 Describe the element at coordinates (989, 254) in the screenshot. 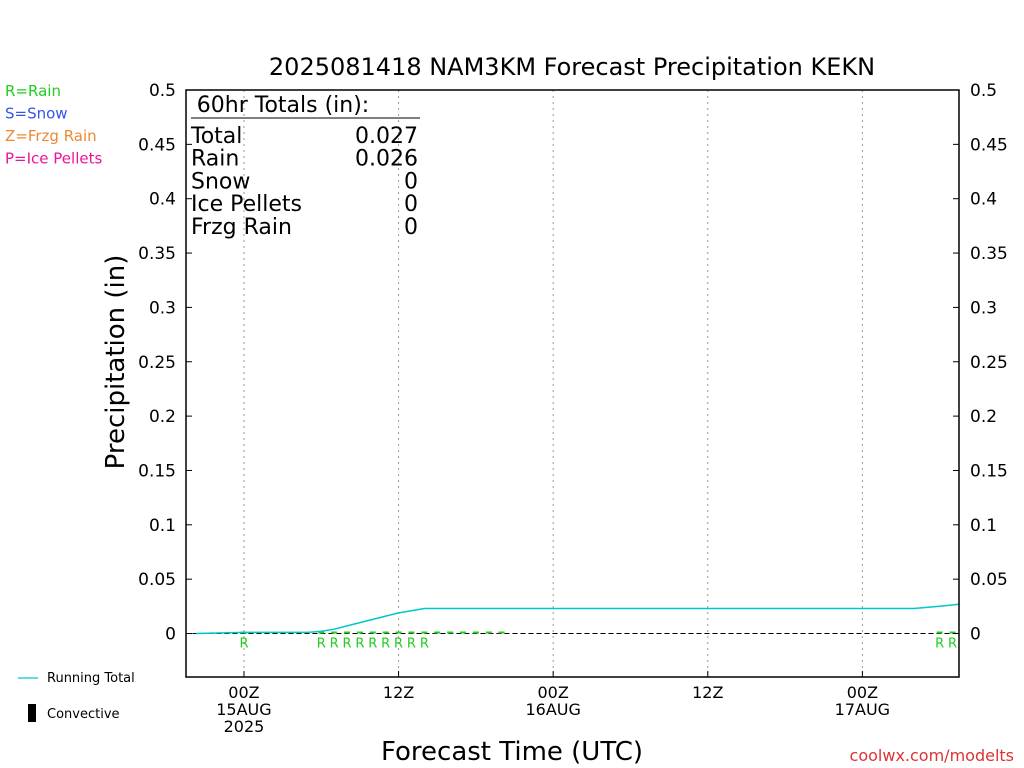

I see `y-tick-label-right-7: 0.35` at that location.